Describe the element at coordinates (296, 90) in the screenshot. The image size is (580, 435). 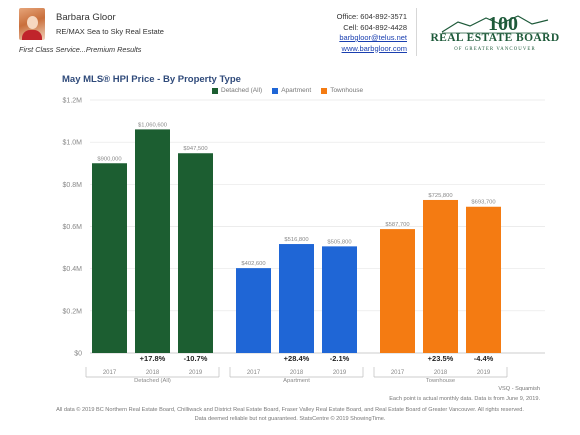
I see `legend-label-apartment: Apartment` at that location.